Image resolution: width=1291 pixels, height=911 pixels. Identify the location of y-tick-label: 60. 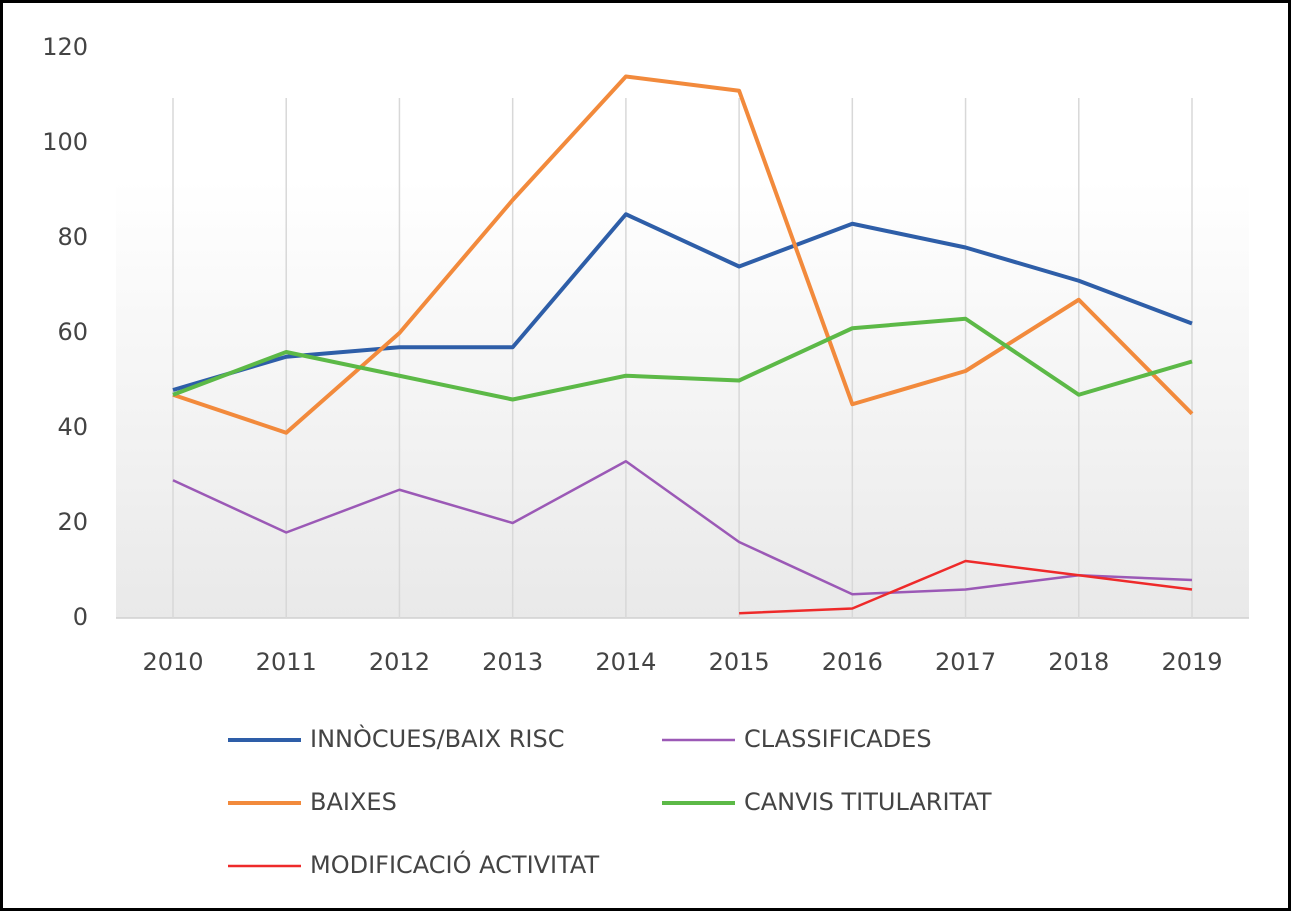
(72, 332).